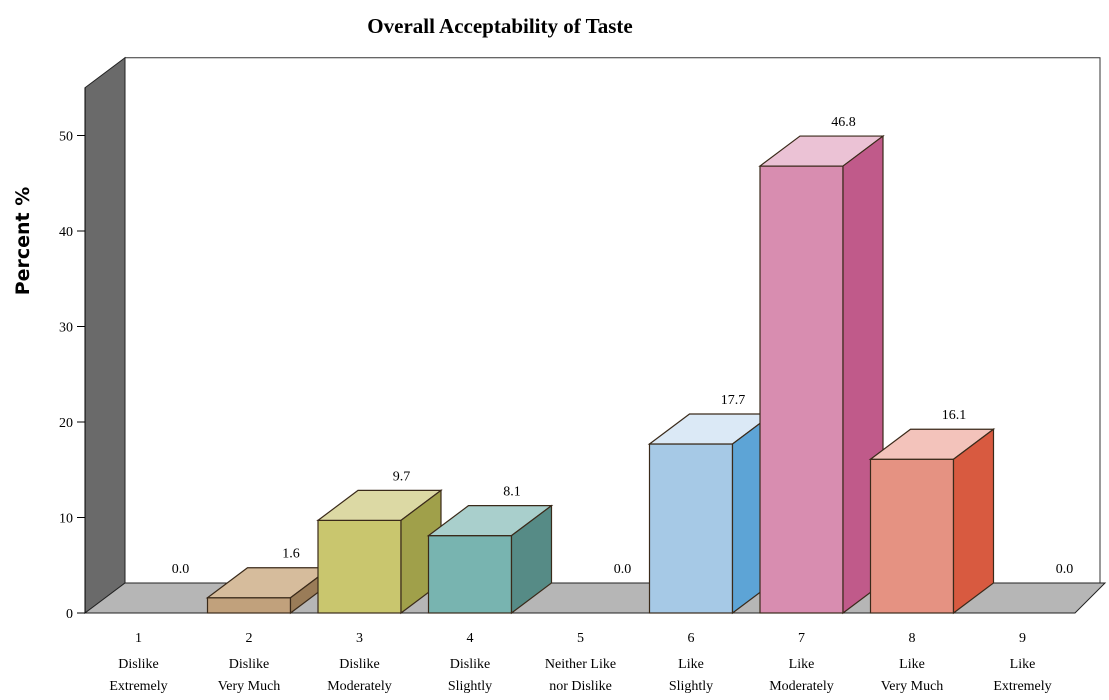 The height and width of the screenshot is (700, 1109). I want to click on y-tick-label: 10, so click(66, 519).